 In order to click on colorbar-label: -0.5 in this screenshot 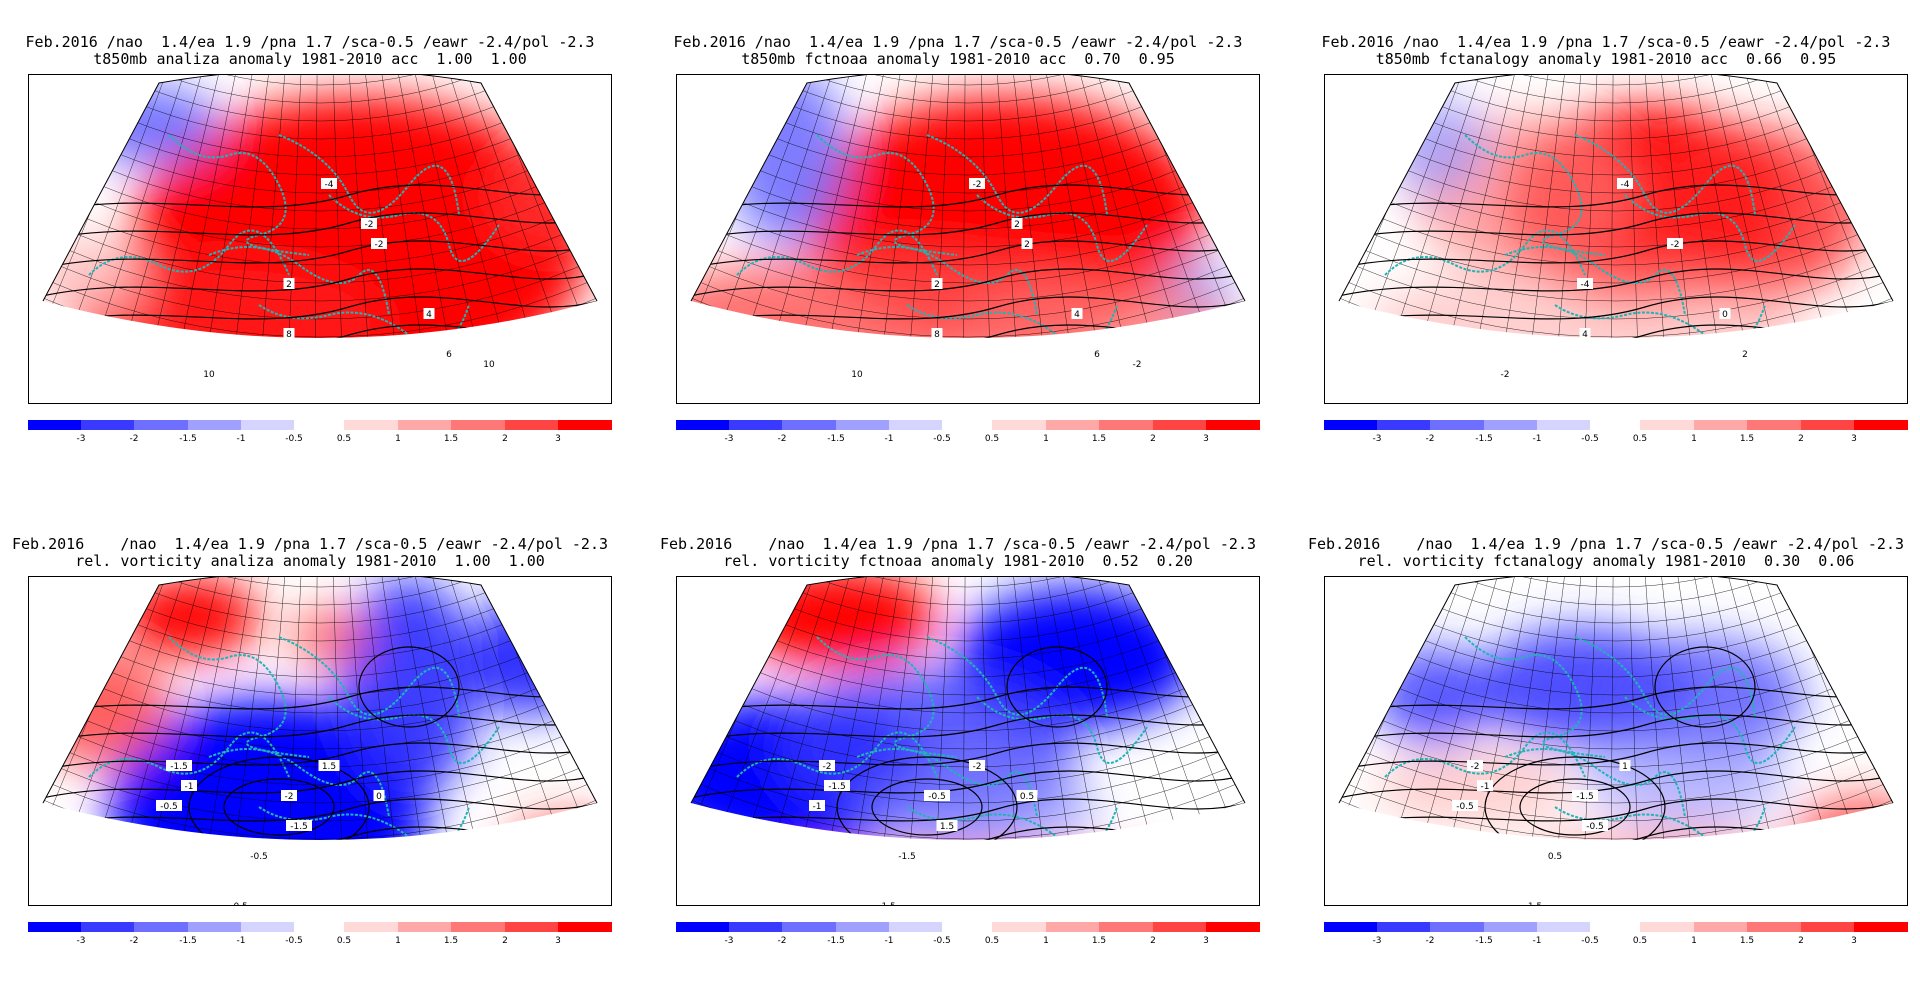, I will do `click(1590, 439)`.